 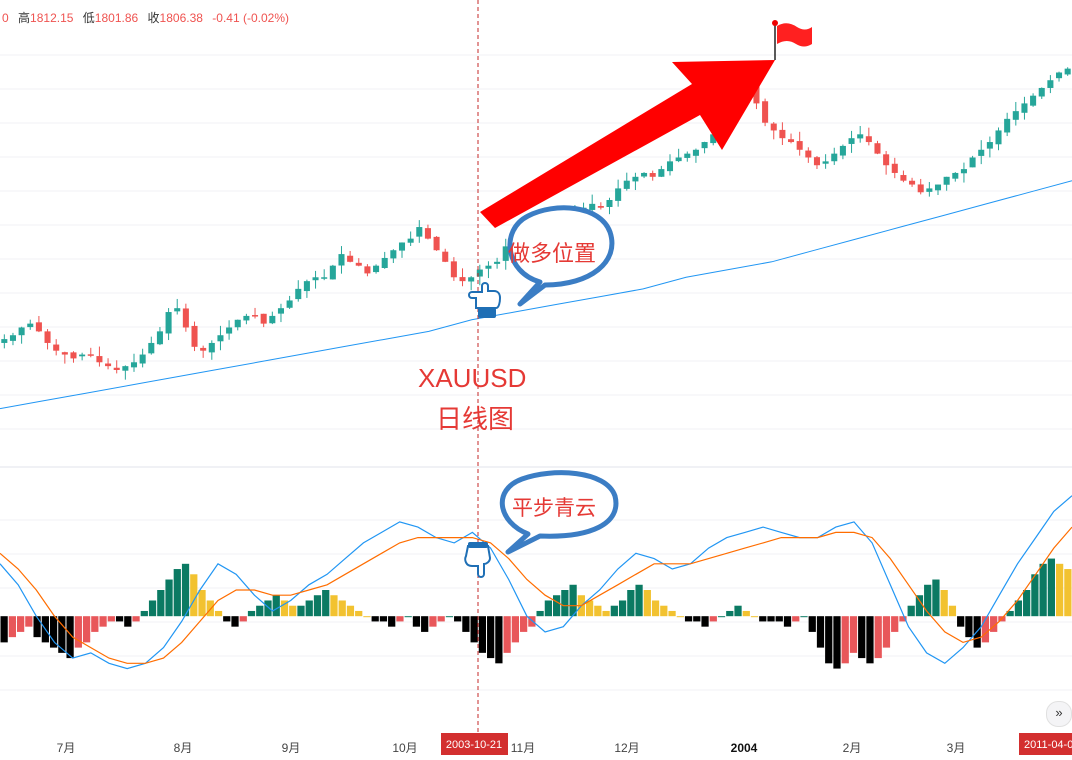 I want to click on right-date-label: 2011-04-0, so click(x=1048, y=745).